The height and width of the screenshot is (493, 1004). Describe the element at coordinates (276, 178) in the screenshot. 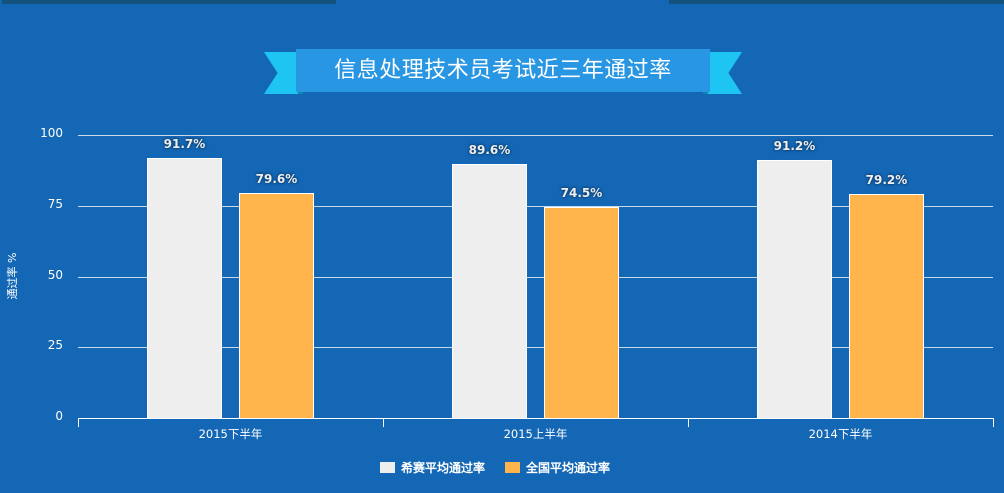

I see `bar-value-label: 79.6%` at that location.